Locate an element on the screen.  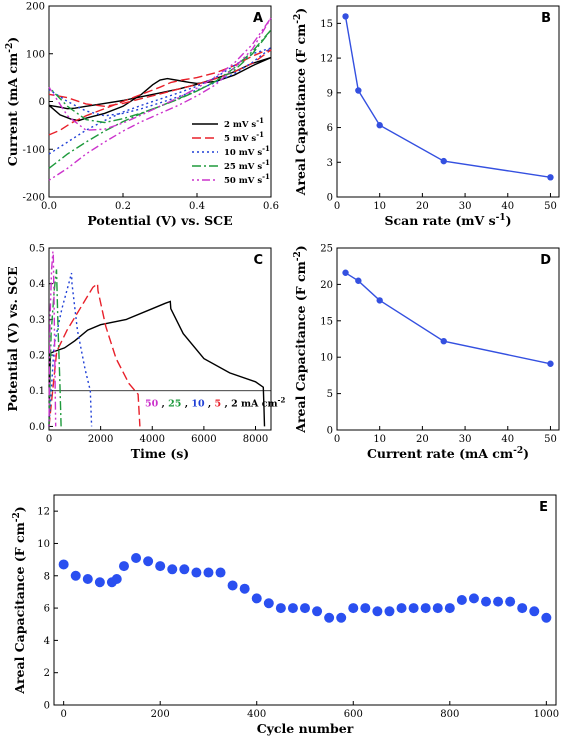
y-tick-label: 12 is located at coordinates (326, 59).